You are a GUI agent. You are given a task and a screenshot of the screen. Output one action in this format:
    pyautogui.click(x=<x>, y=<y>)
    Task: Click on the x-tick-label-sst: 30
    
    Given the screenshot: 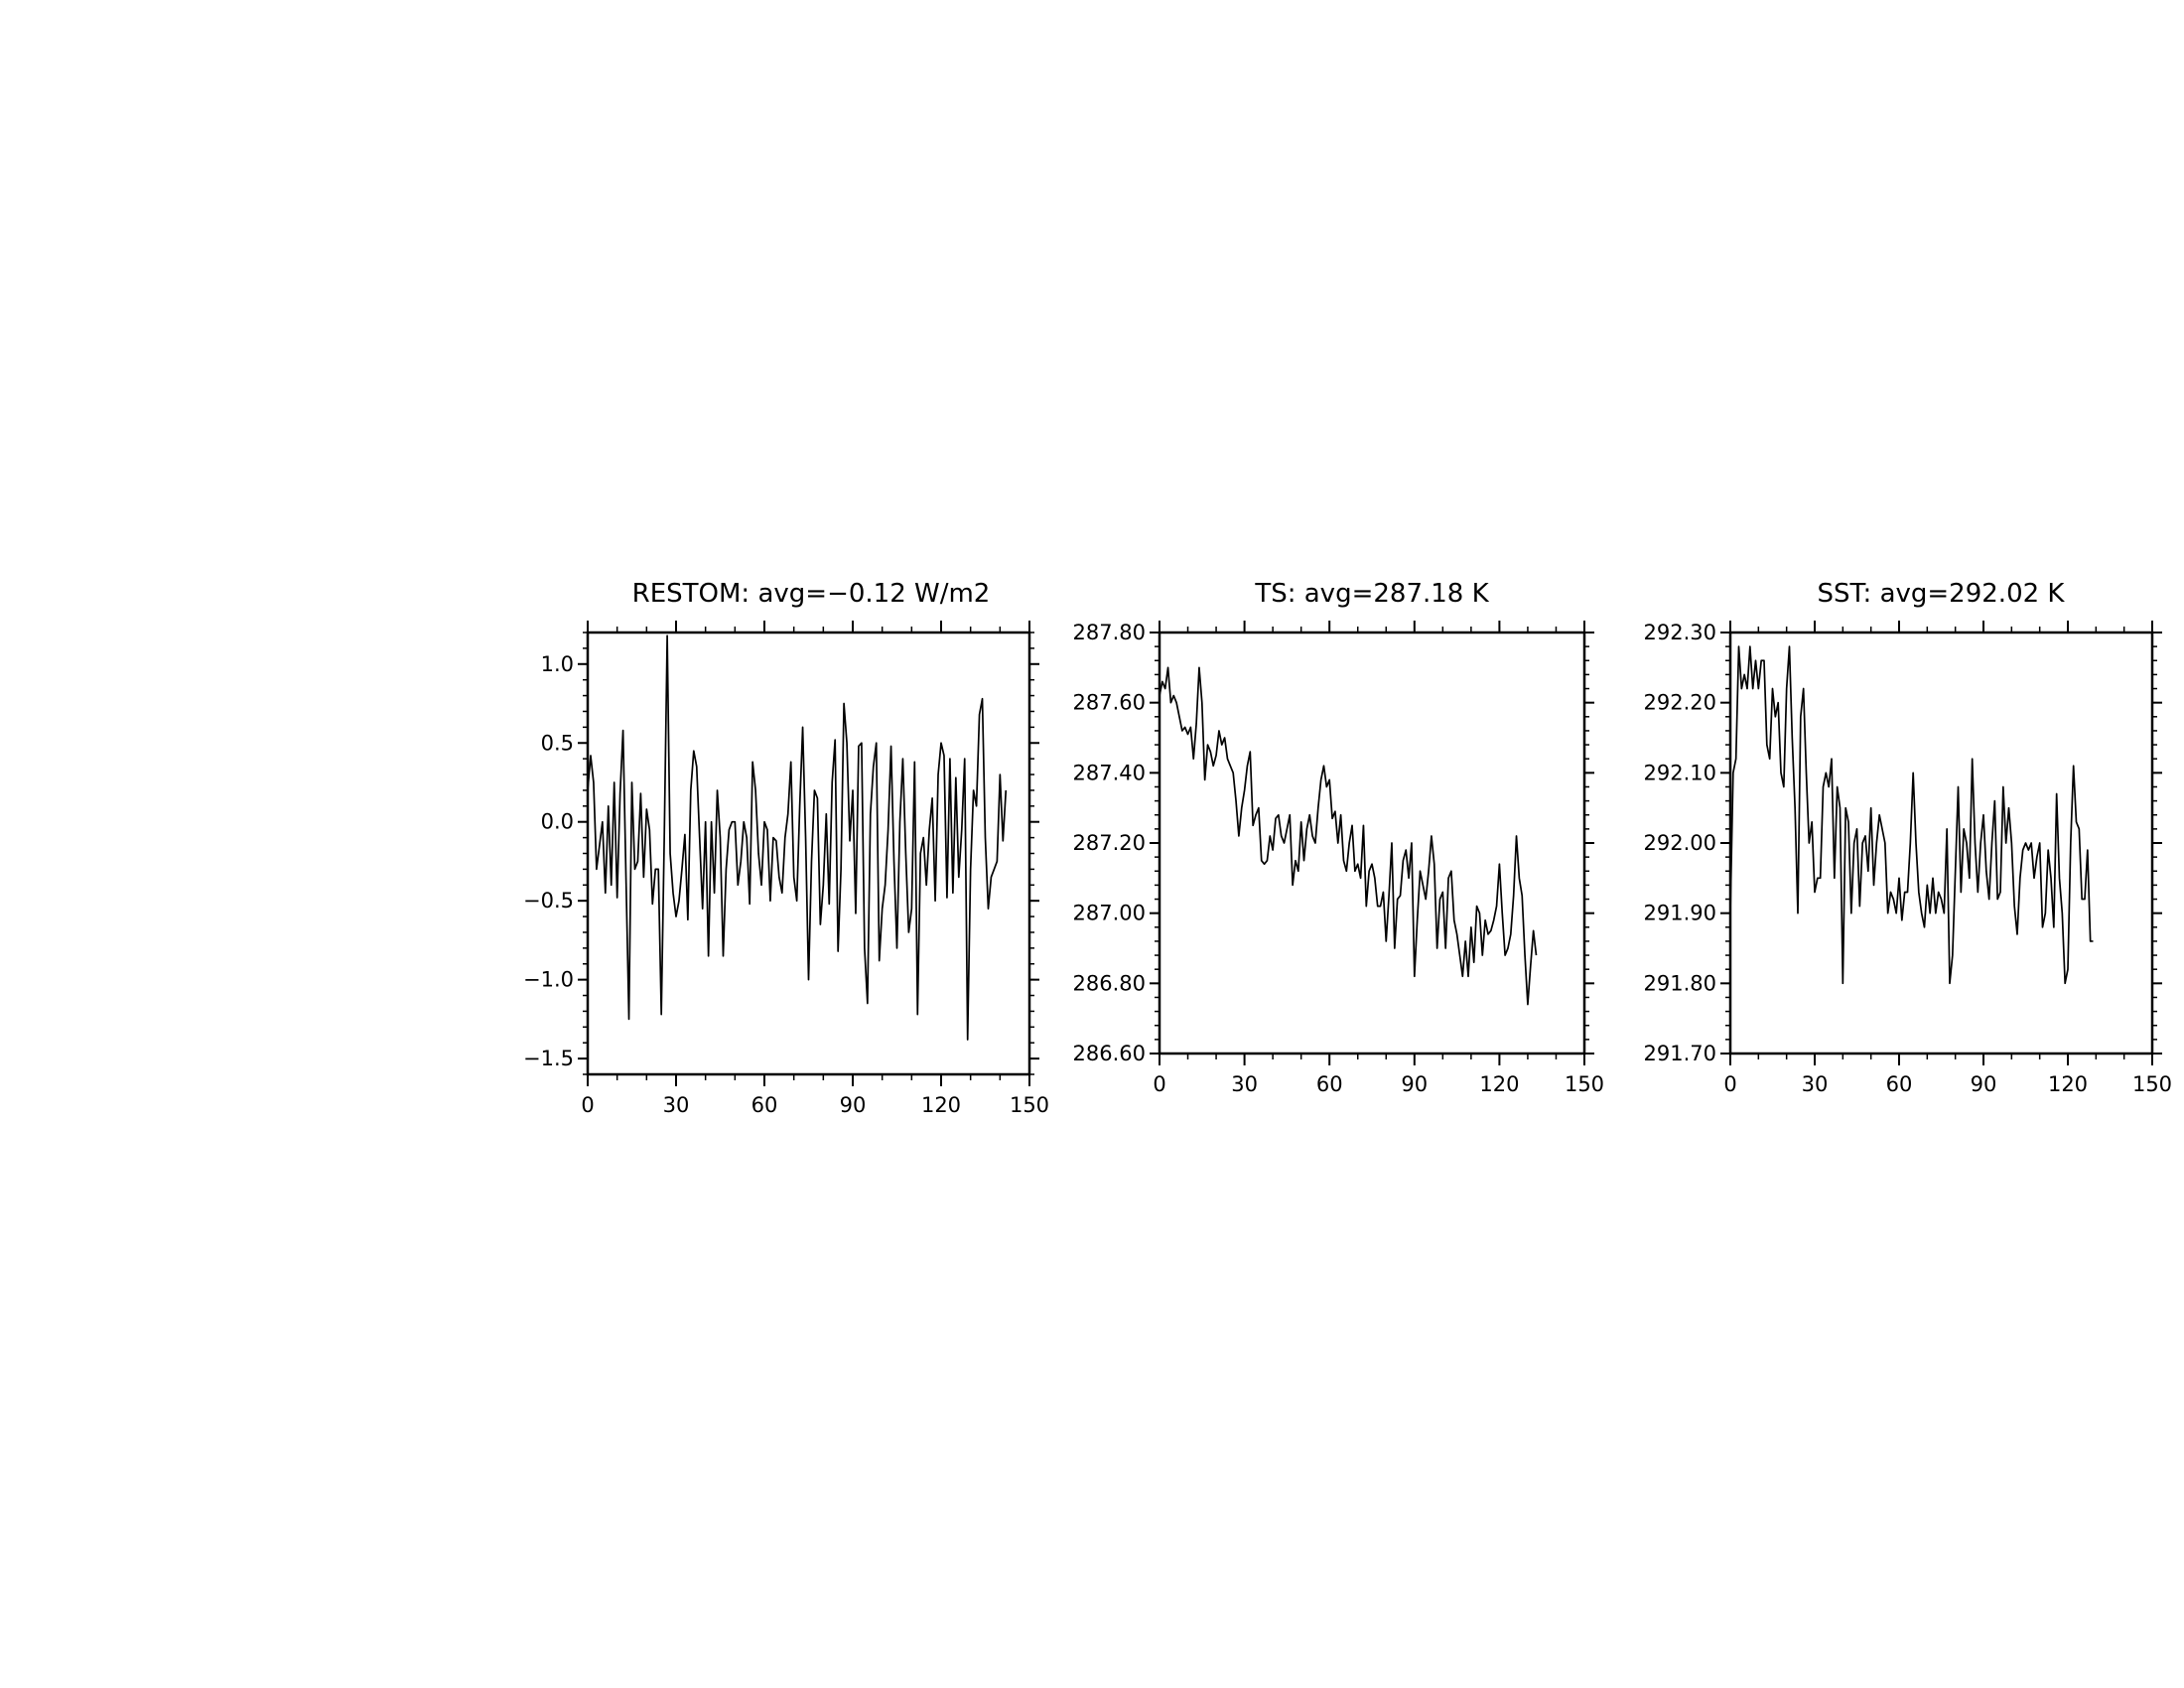 What is the action you would take?
    pyautogui.click(x=1815, y=1084)
    